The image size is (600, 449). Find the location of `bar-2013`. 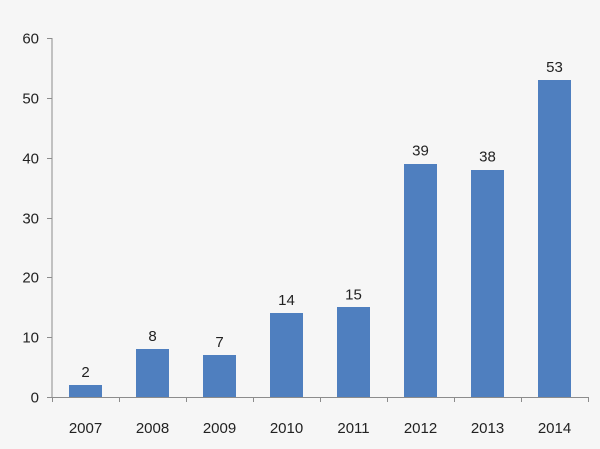

bar-2013 is located at coordinates (487, 283).